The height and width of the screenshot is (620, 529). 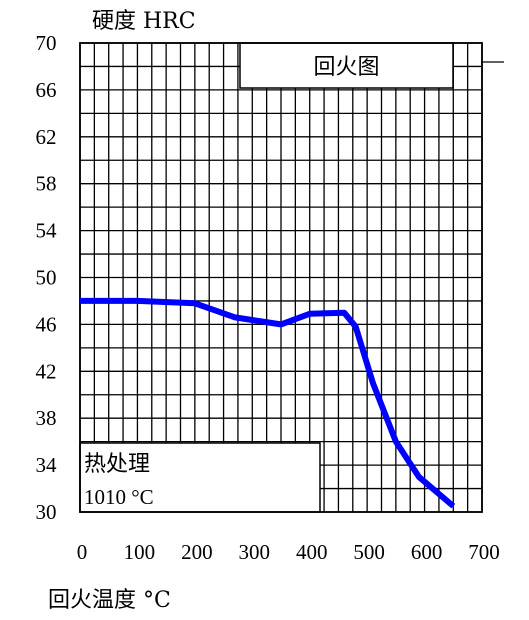 What do you see at coordinates (140, 552) in the screenshot?
I see `x-tick-label: 100` at bounding box center [140, 552].